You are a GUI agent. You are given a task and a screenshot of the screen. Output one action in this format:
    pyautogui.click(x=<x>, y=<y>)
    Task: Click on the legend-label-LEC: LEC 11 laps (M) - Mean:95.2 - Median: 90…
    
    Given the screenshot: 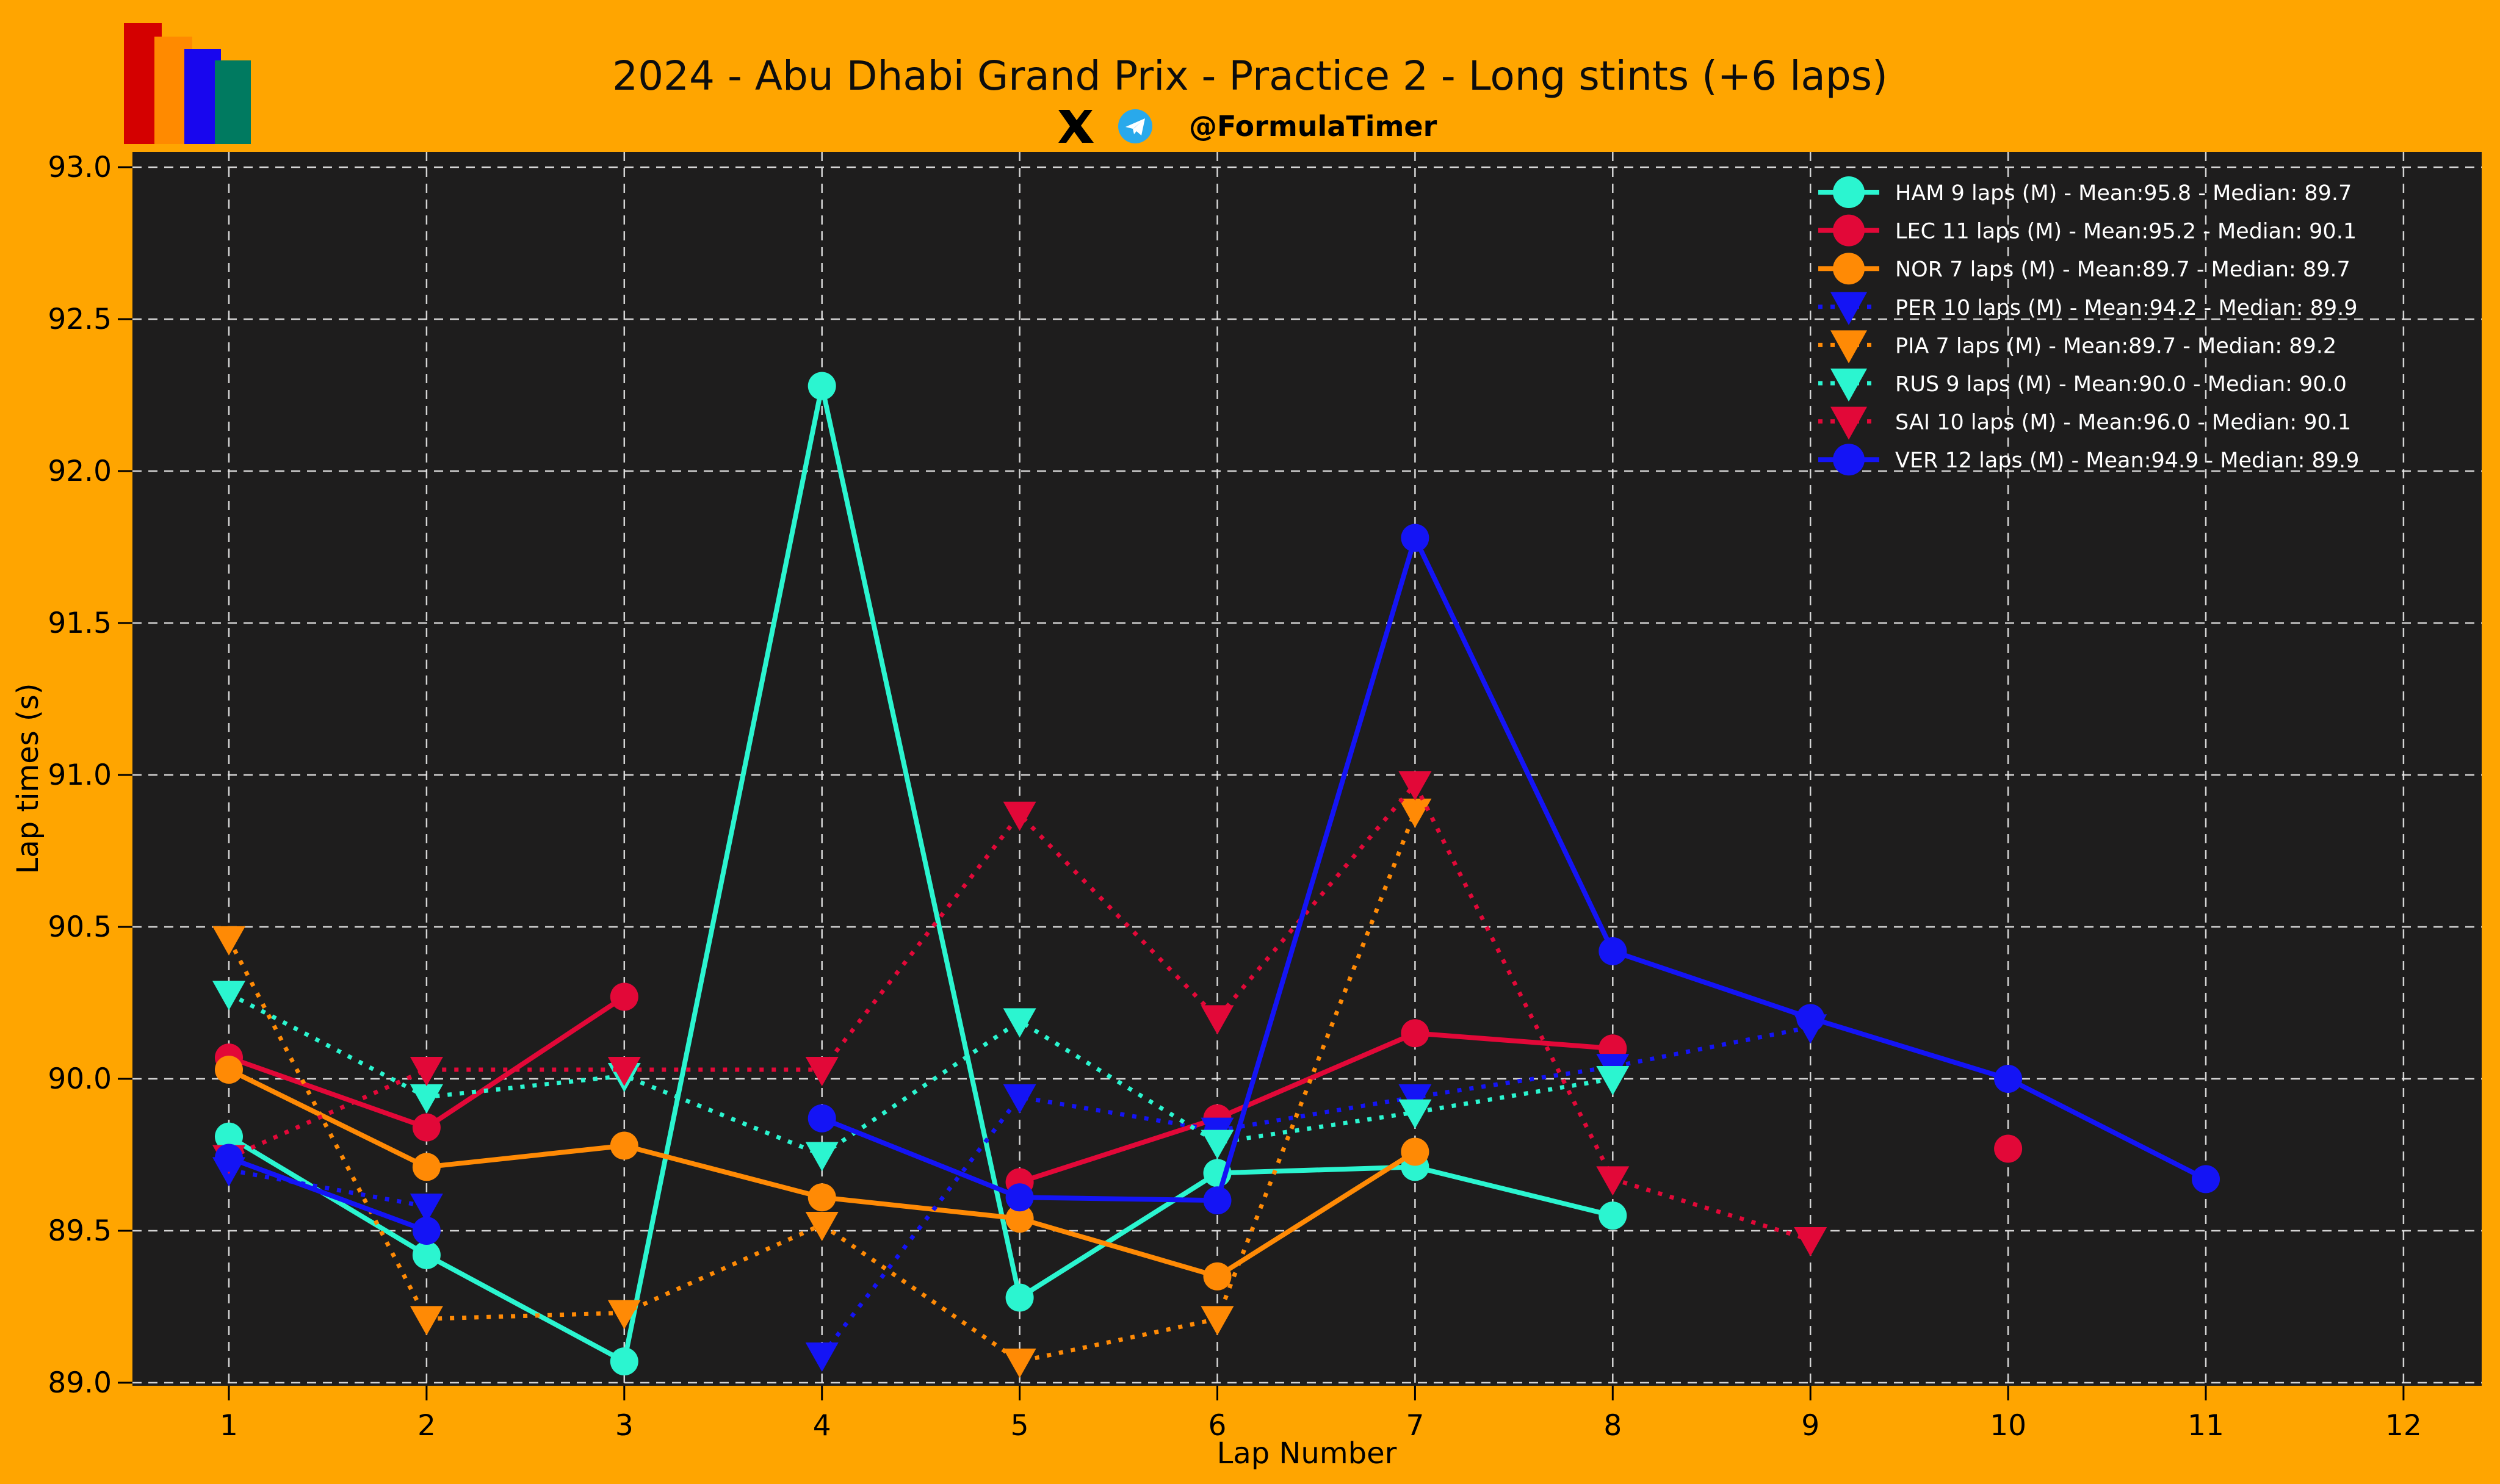 What is the action you would take?
    pyautogui.click(x=2126, y=232)
    